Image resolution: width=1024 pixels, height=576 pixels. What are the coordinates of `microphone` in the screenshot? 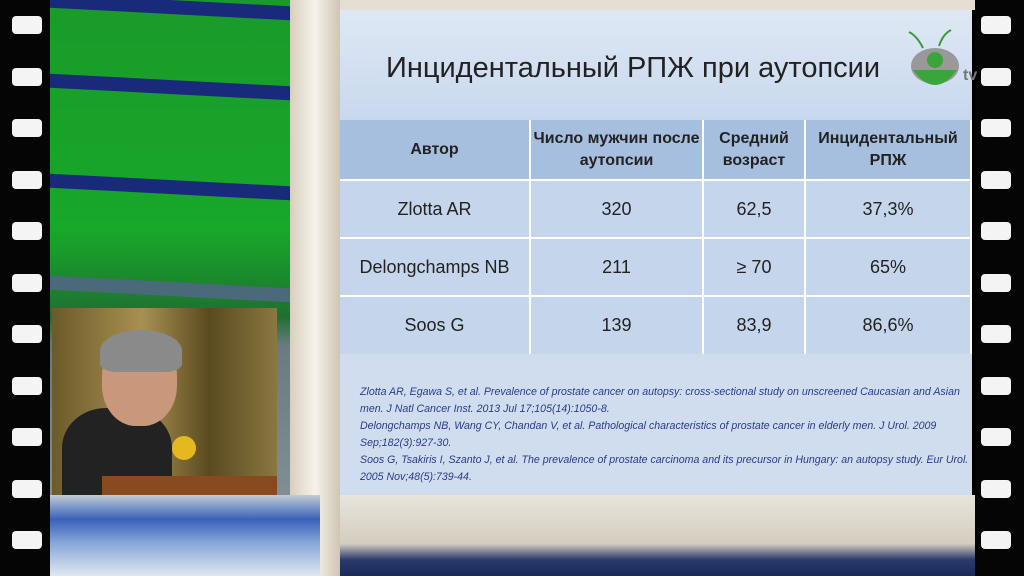 It's located at (184, 448).